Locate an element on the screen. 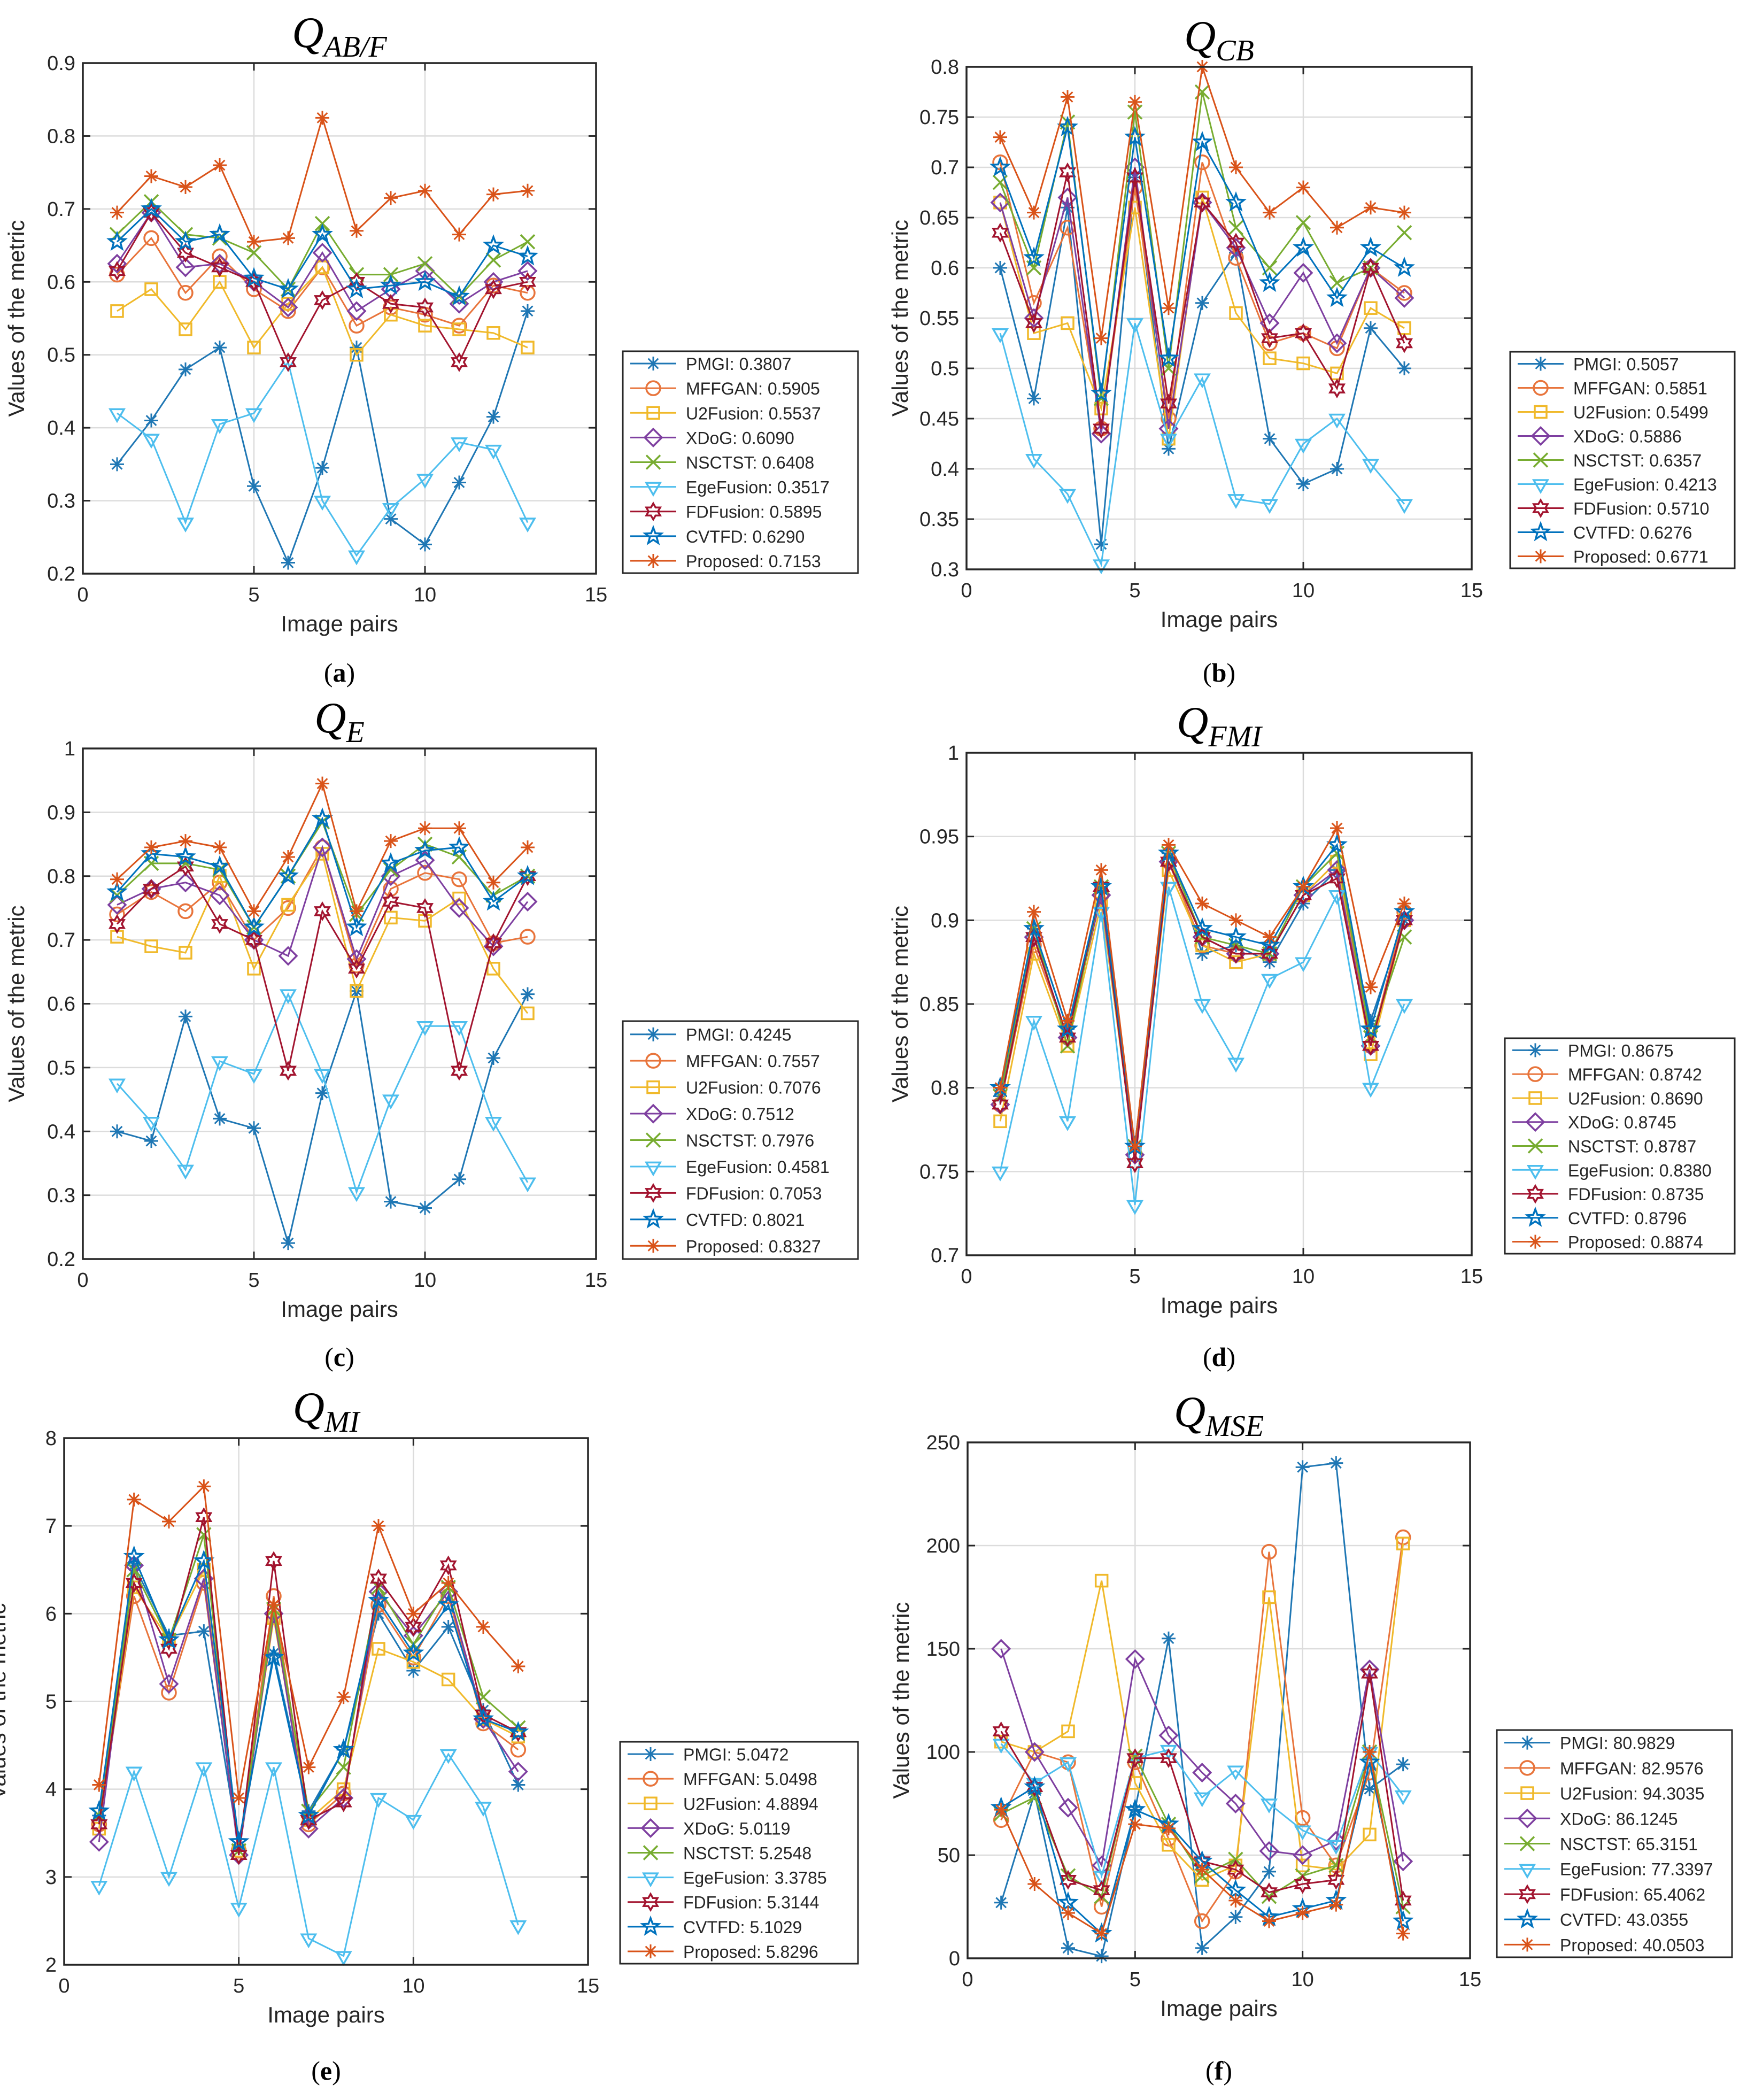  legend-item-EgeFusion: EgeFusion: 0.3517 is located at coordinates (730, 487).